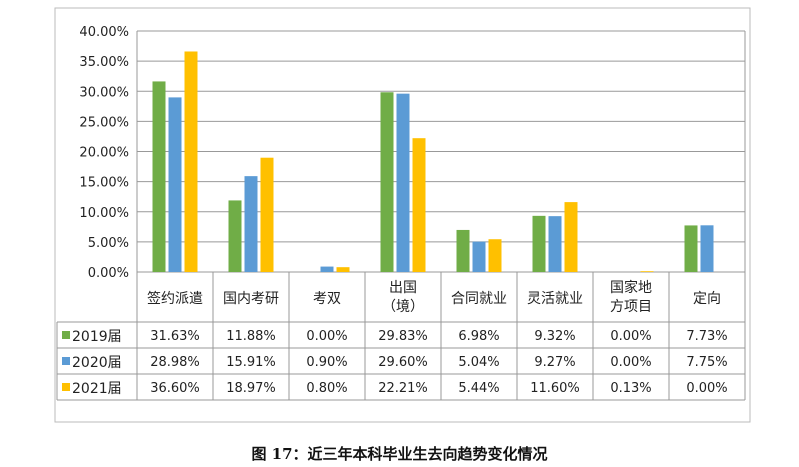 Image resolution: width=799 pixels, height=467 pixels. Describe the element at coordinates (104, 122) in the screenshot. I see `y-tick-label: 25.00%` at that location.